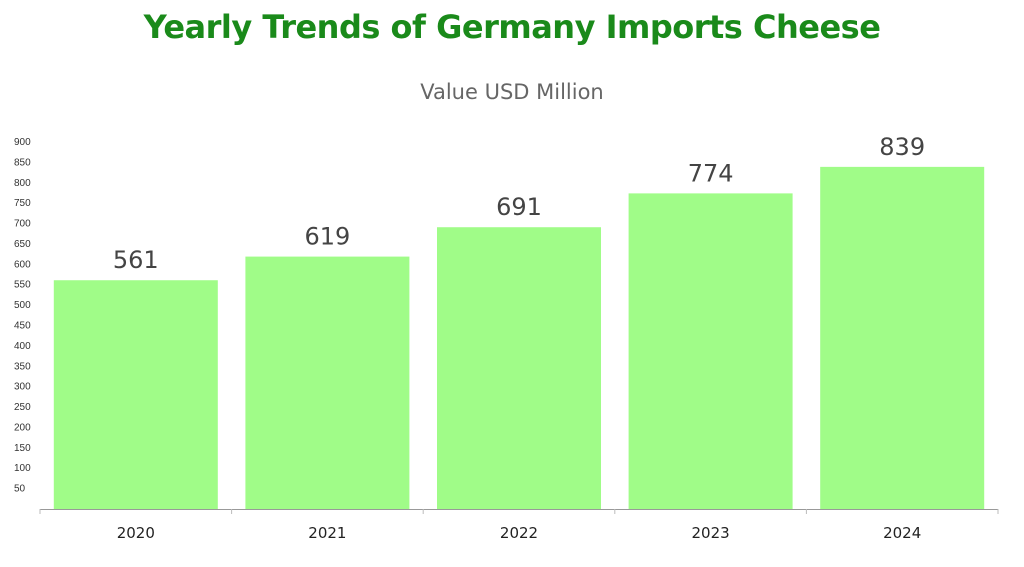  What do you see at coordinates (136, 533) in the screenshot?
I see `x-tick-label: 2020` at bounding box center [136, 533].